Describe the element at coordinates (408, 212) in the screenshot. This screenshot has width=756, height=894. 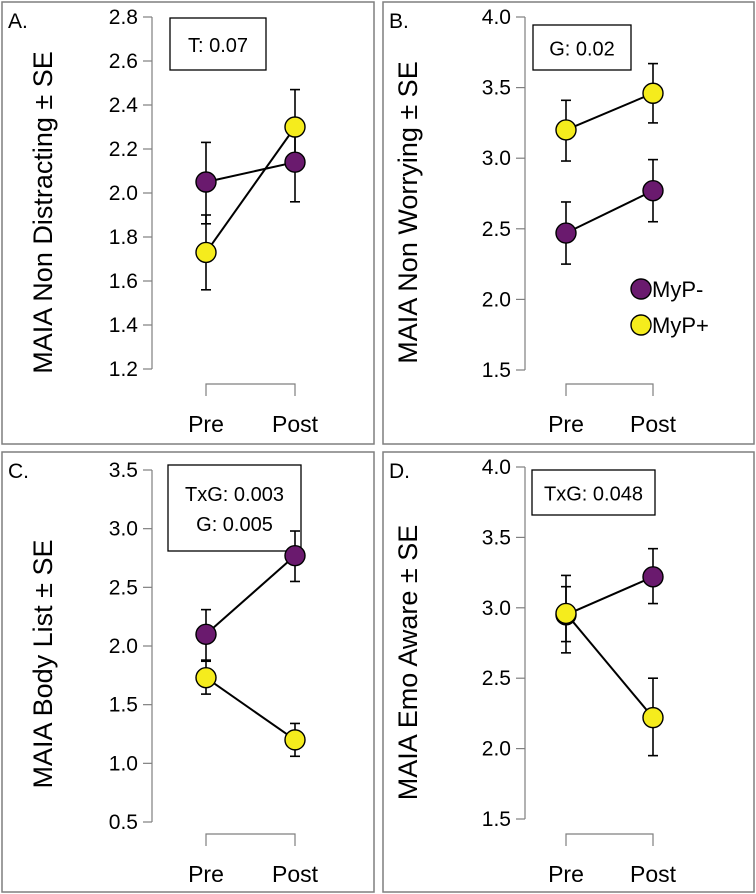
I see `y-axis-title: MAIA Non Worrying ± SE` at that location.